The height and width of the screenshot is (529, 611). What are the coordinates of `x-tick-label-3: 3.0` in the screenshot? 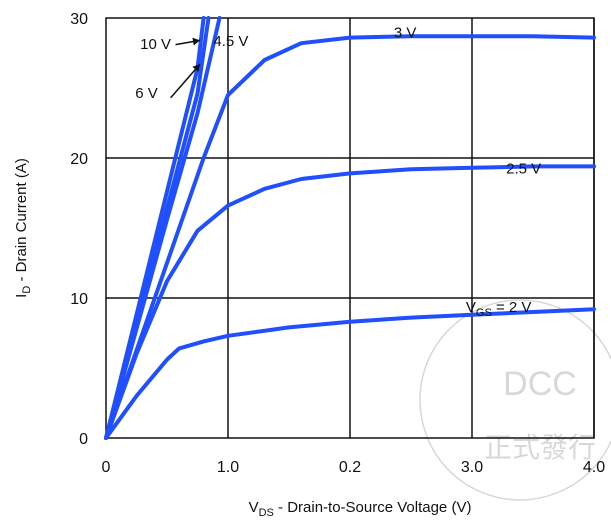 It's located at (472, 467).